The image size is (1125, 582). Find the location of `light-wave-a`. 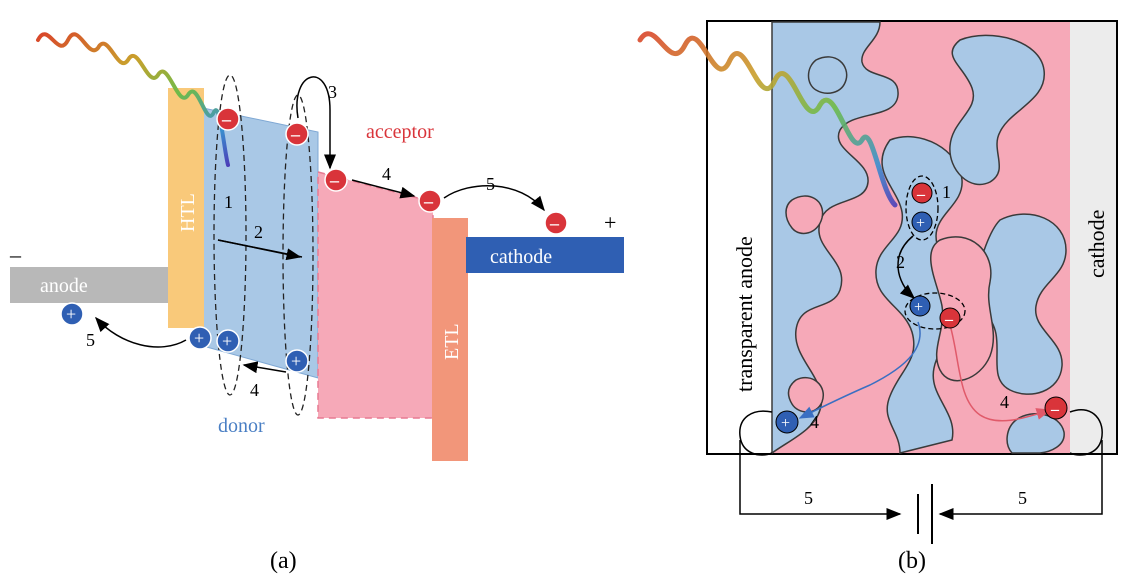

light-wave-a is located at coordinates (133, 99).